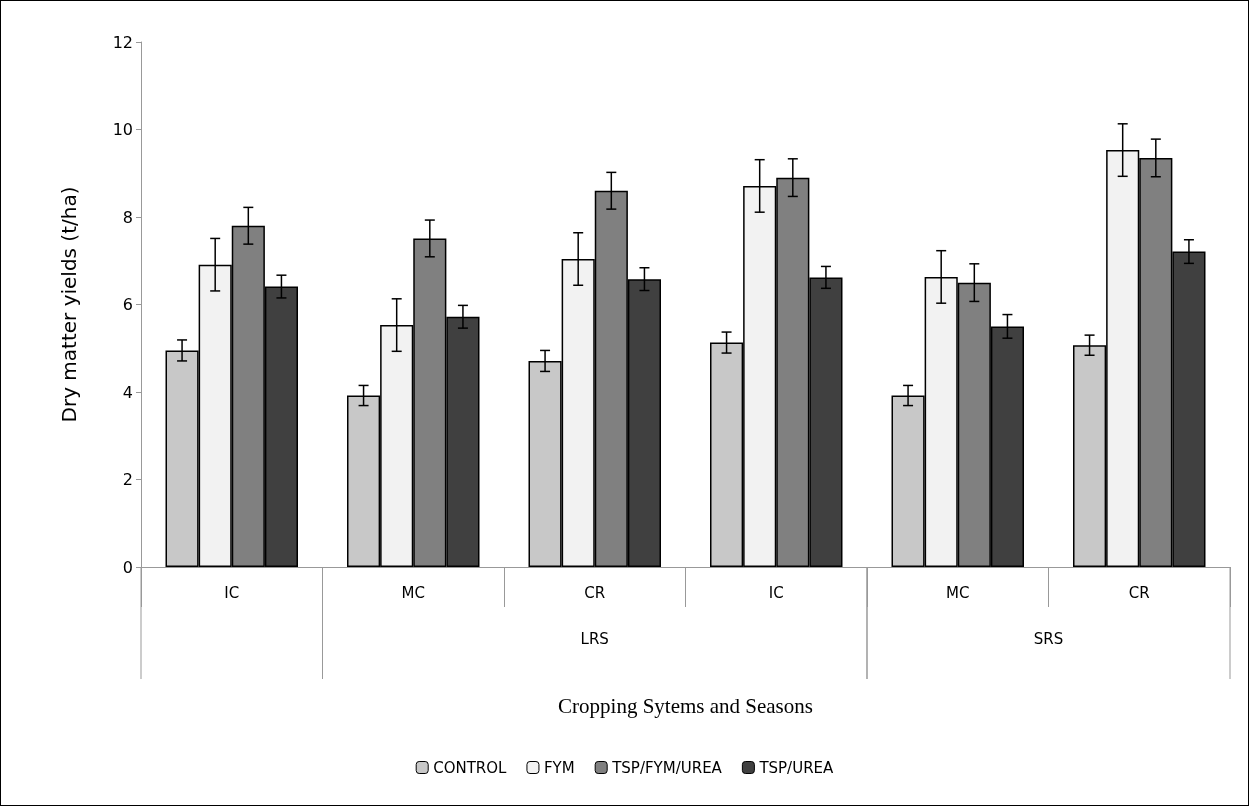  I want to click on legend-label: CONTROL, so click(470, 767).